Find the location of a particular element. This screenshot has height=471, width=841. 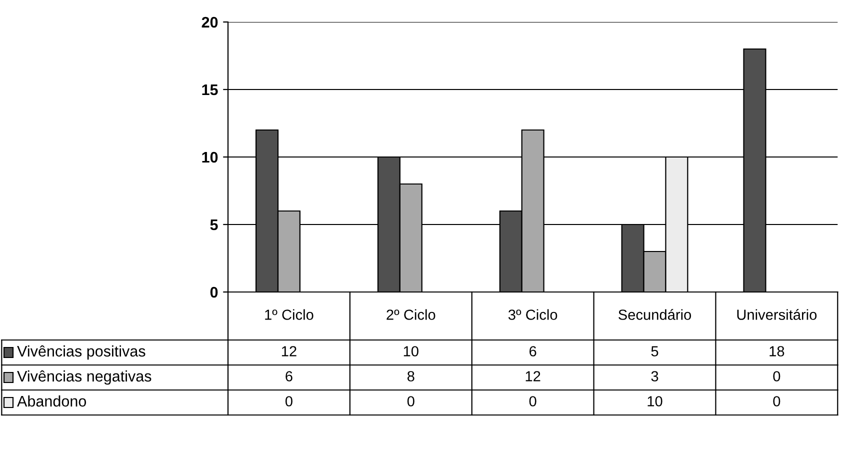

y-tick-label: 15 is located at coordinates (210, 90).